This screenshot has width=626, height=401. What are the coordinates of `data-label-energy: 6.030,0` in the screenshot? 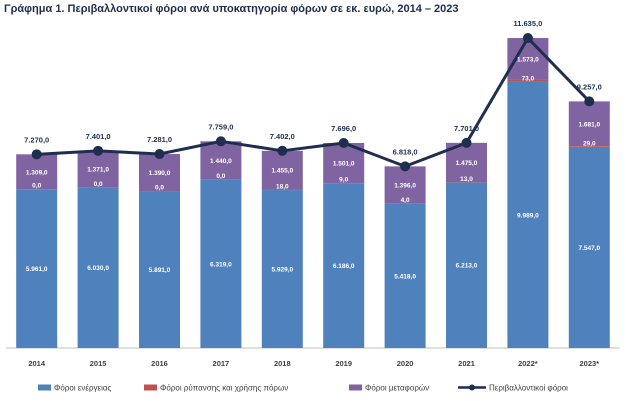 It's located at (98, 268).